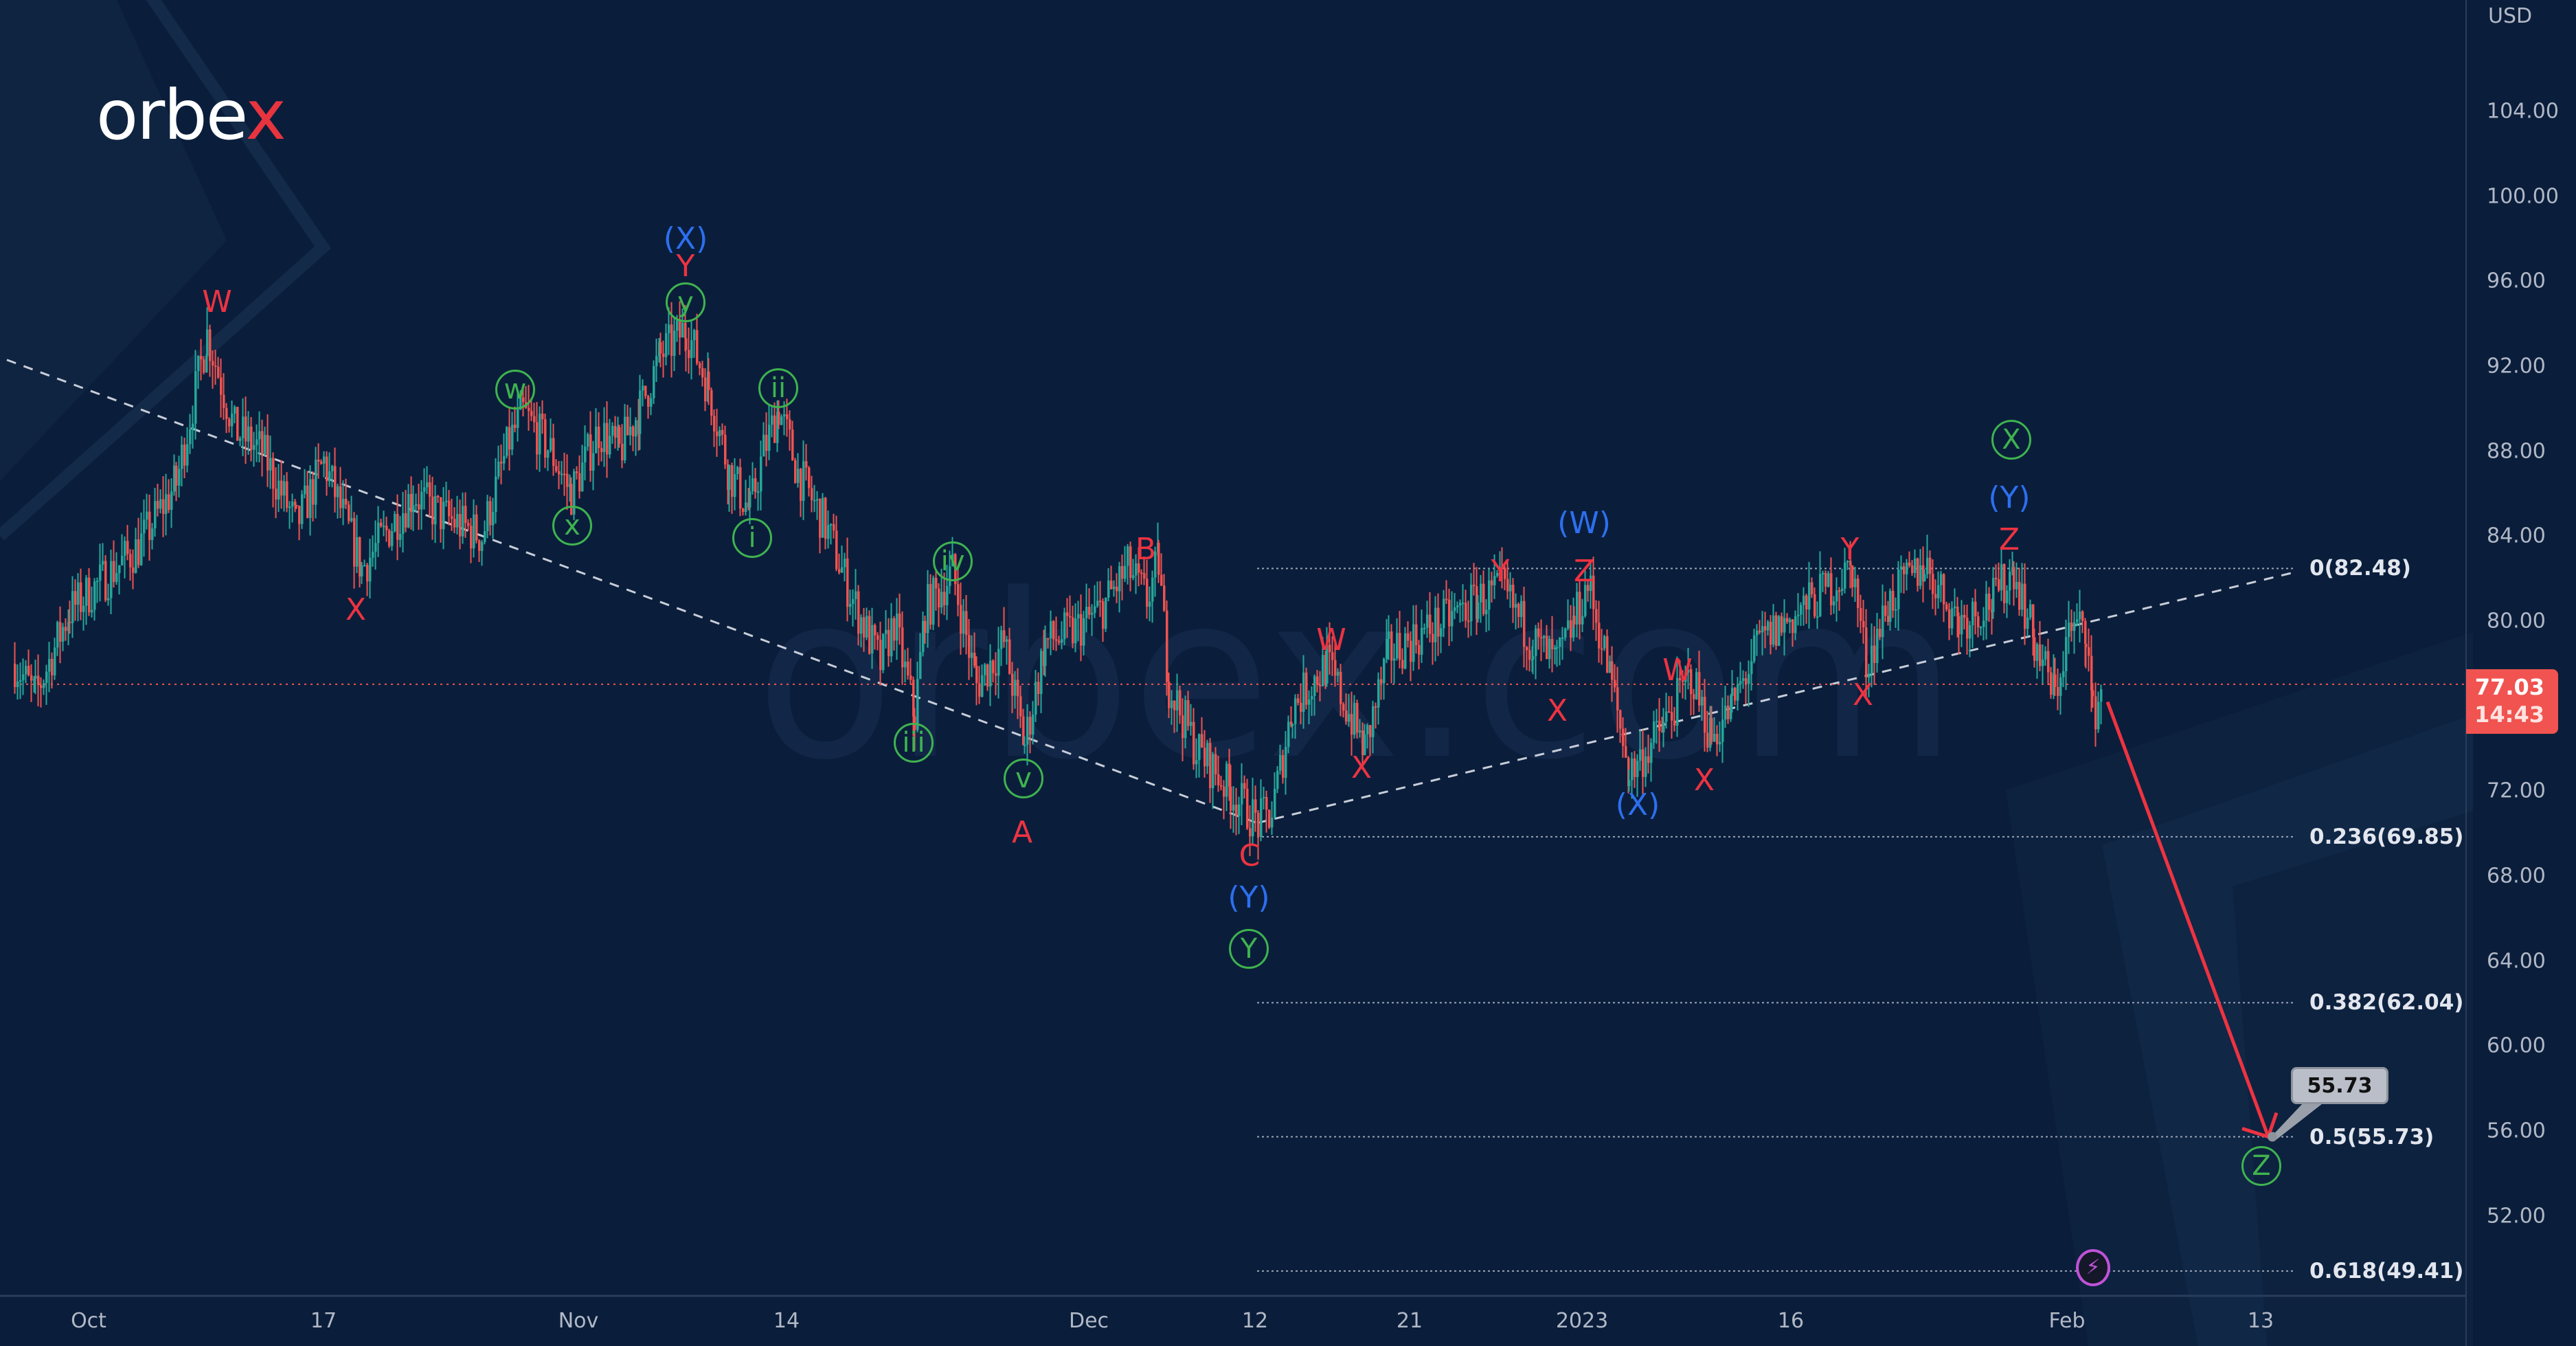 This screenshot has width=2576, height=1346. What do you see at coordinates (1250, 855) in the screenshot?
I see `wave-label: C` at bounding box center [1250, 855].